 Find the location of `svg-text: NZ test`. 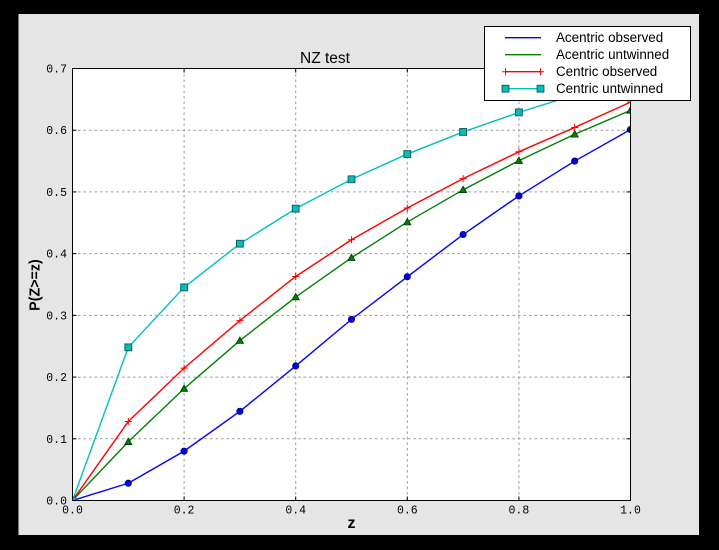

svg-text: NZ test is located at coordinates (325, 58).